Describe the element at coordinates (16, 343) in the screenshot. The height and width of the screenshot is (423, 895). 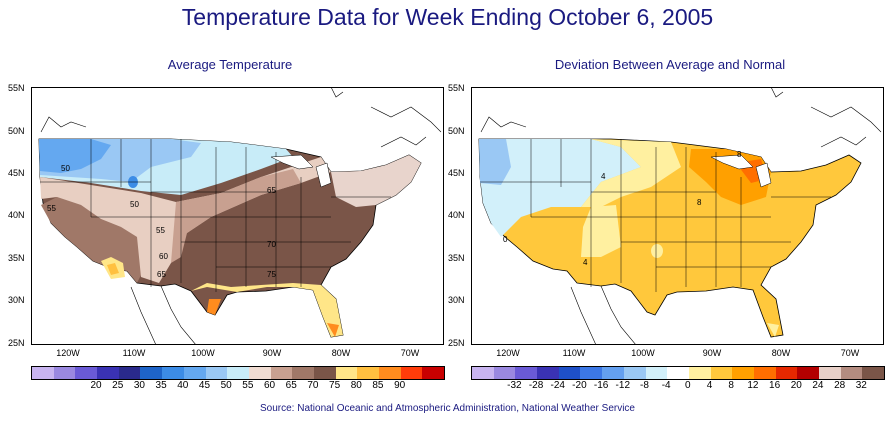
I see `lat-label: 25N` at that location.